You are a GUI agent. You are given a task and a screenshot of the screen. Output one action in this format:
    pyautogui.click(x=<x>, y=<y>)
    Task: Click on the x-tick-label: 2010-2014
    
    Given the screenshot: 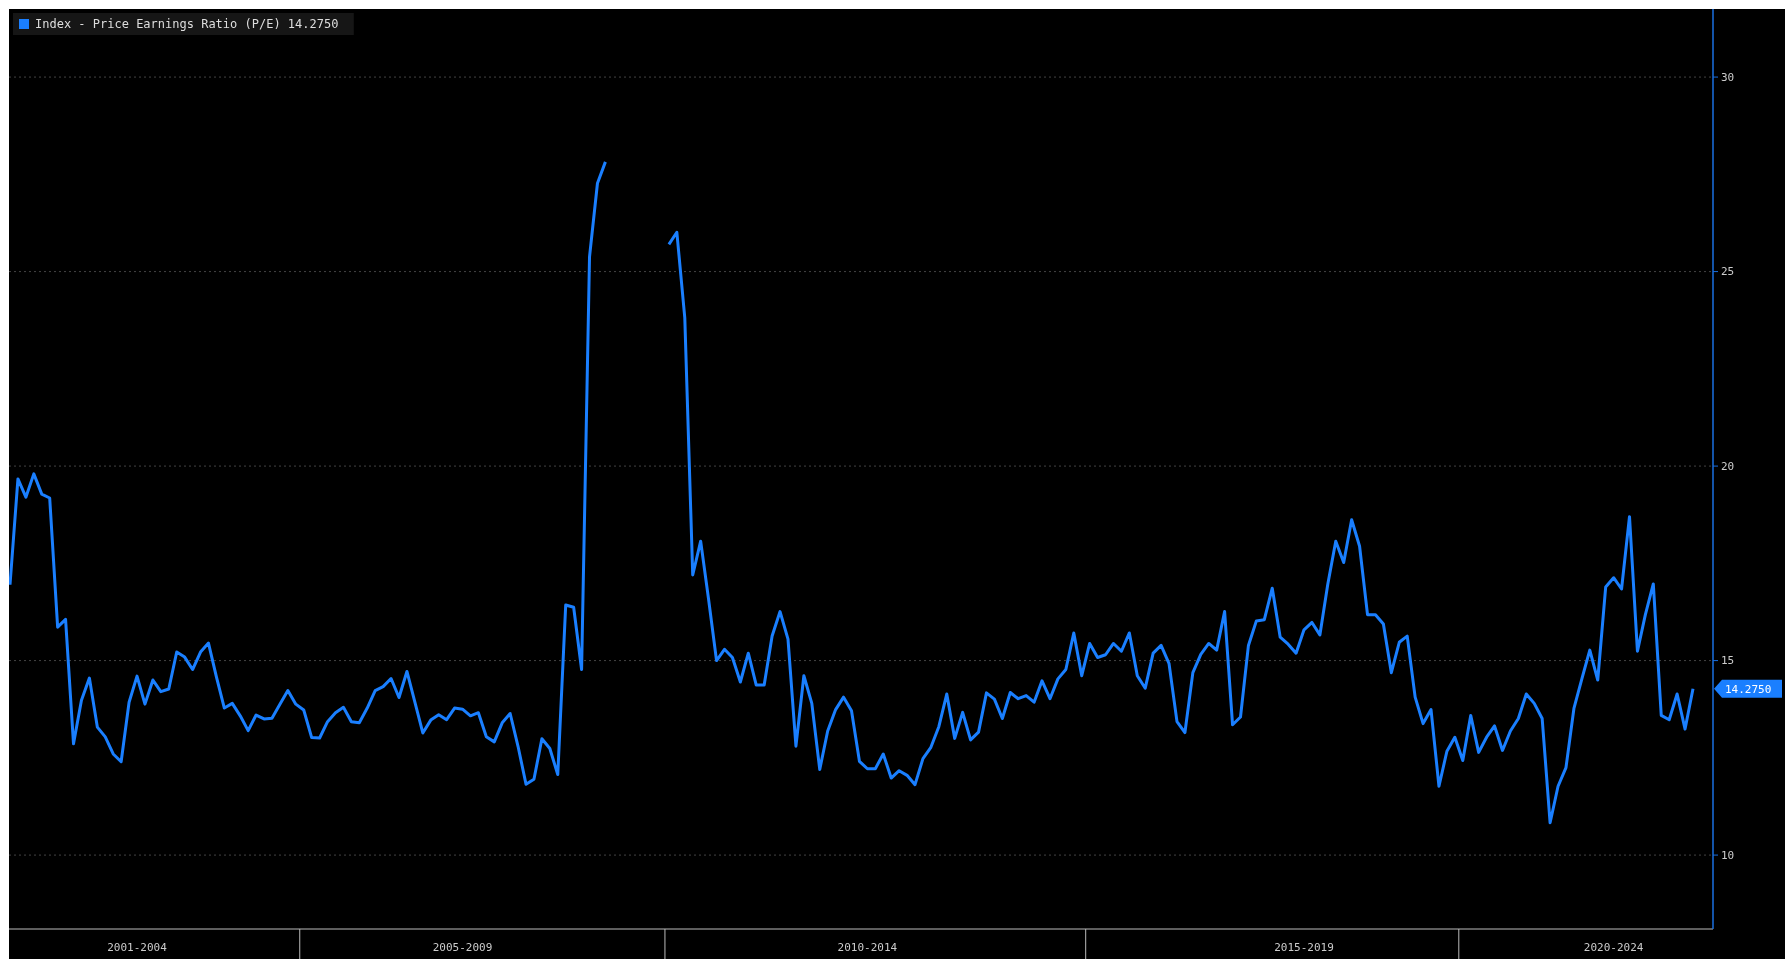 What is the action you would take?
    pyautogui.click(x=867, y=947)
    